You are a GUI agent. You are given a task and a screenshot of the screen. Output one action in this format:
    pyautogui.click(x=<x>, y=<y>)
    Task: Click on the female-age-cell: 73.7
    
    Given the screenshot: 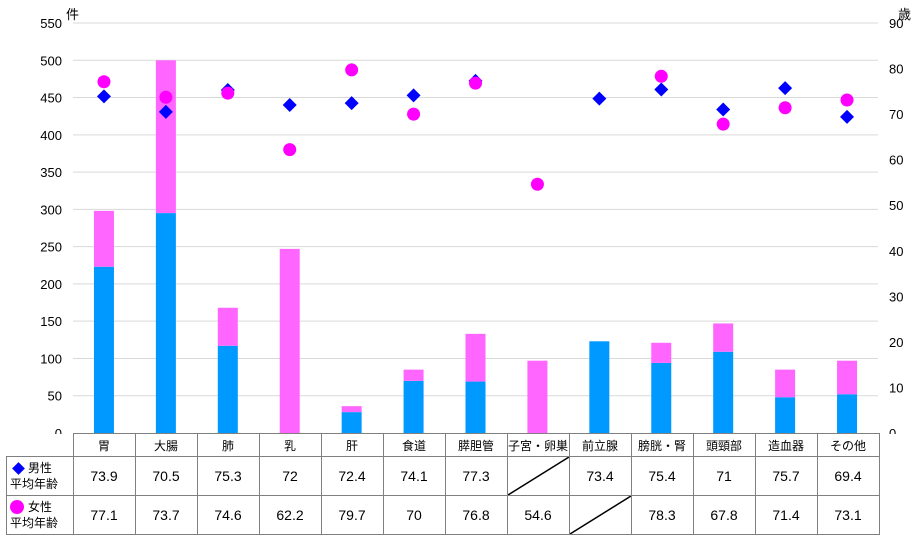 What is the action you would take?
    pyautogui.click(x=166, y=515)
    